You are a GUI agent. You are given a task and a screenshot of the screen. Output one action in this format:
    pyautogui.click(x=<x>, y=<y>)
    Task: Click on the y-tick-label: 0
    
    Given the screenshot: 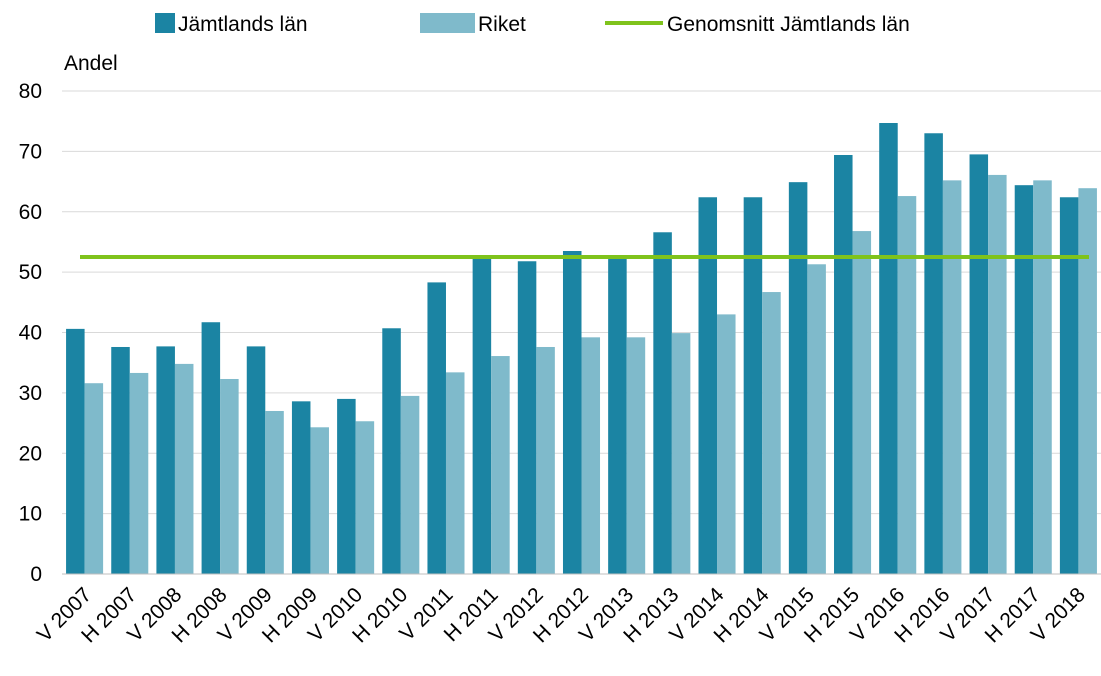 What is the action you would take?
    pyautogui.click(x=36, y=574)
    